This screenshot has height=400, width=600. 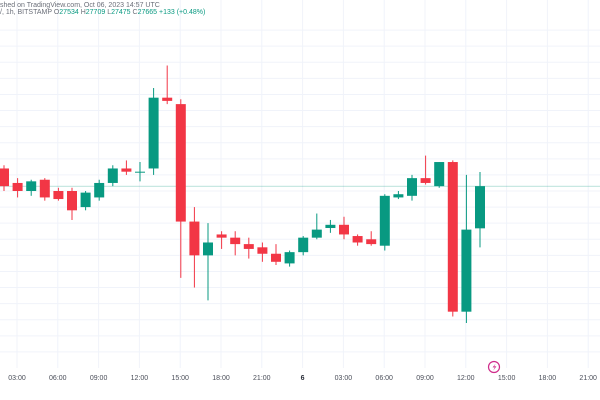 What do you see at coordinates (494, 367) in the screenshot?
I see `tradingview-logo-icon` at bounding box center [494, 367].